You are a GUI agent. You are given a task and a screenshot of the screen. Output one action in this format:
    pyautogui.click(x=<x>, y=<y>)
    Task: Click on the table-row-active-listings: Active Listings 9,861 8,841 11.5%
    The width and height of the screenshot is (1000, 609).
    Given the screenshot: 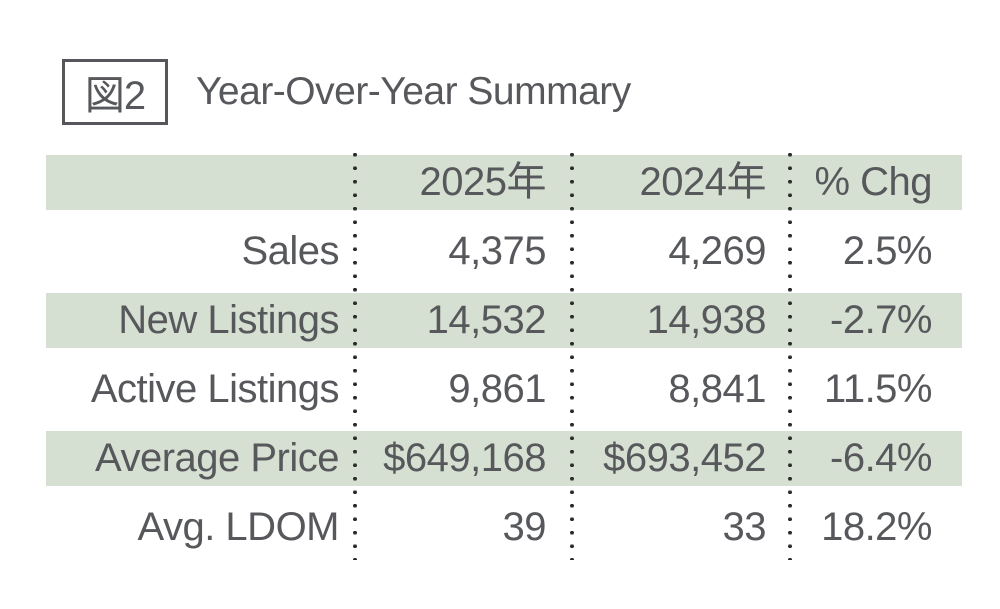 What is the action you would take?
    pyautogui.click(x=504, y=389)
    